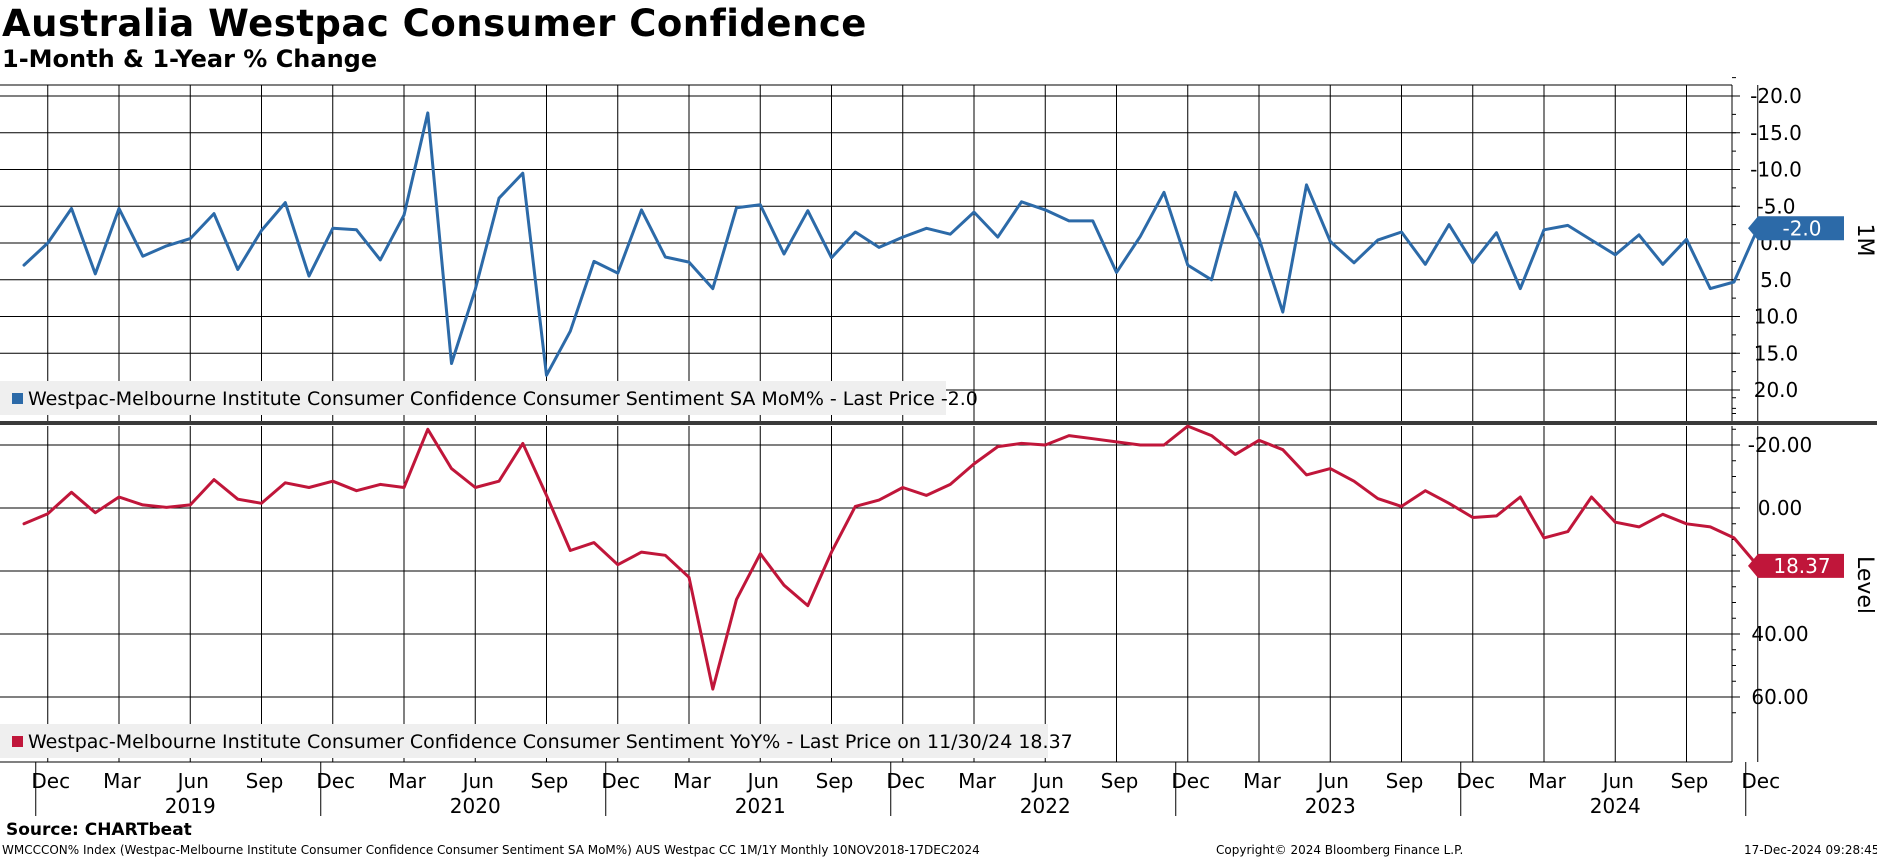 The image size is (1877, 859). What do you see at coordinates (1776, 390) in the screenshot?
I see `top-ytick-label: 20.0` at bounding box center [1776, 390].